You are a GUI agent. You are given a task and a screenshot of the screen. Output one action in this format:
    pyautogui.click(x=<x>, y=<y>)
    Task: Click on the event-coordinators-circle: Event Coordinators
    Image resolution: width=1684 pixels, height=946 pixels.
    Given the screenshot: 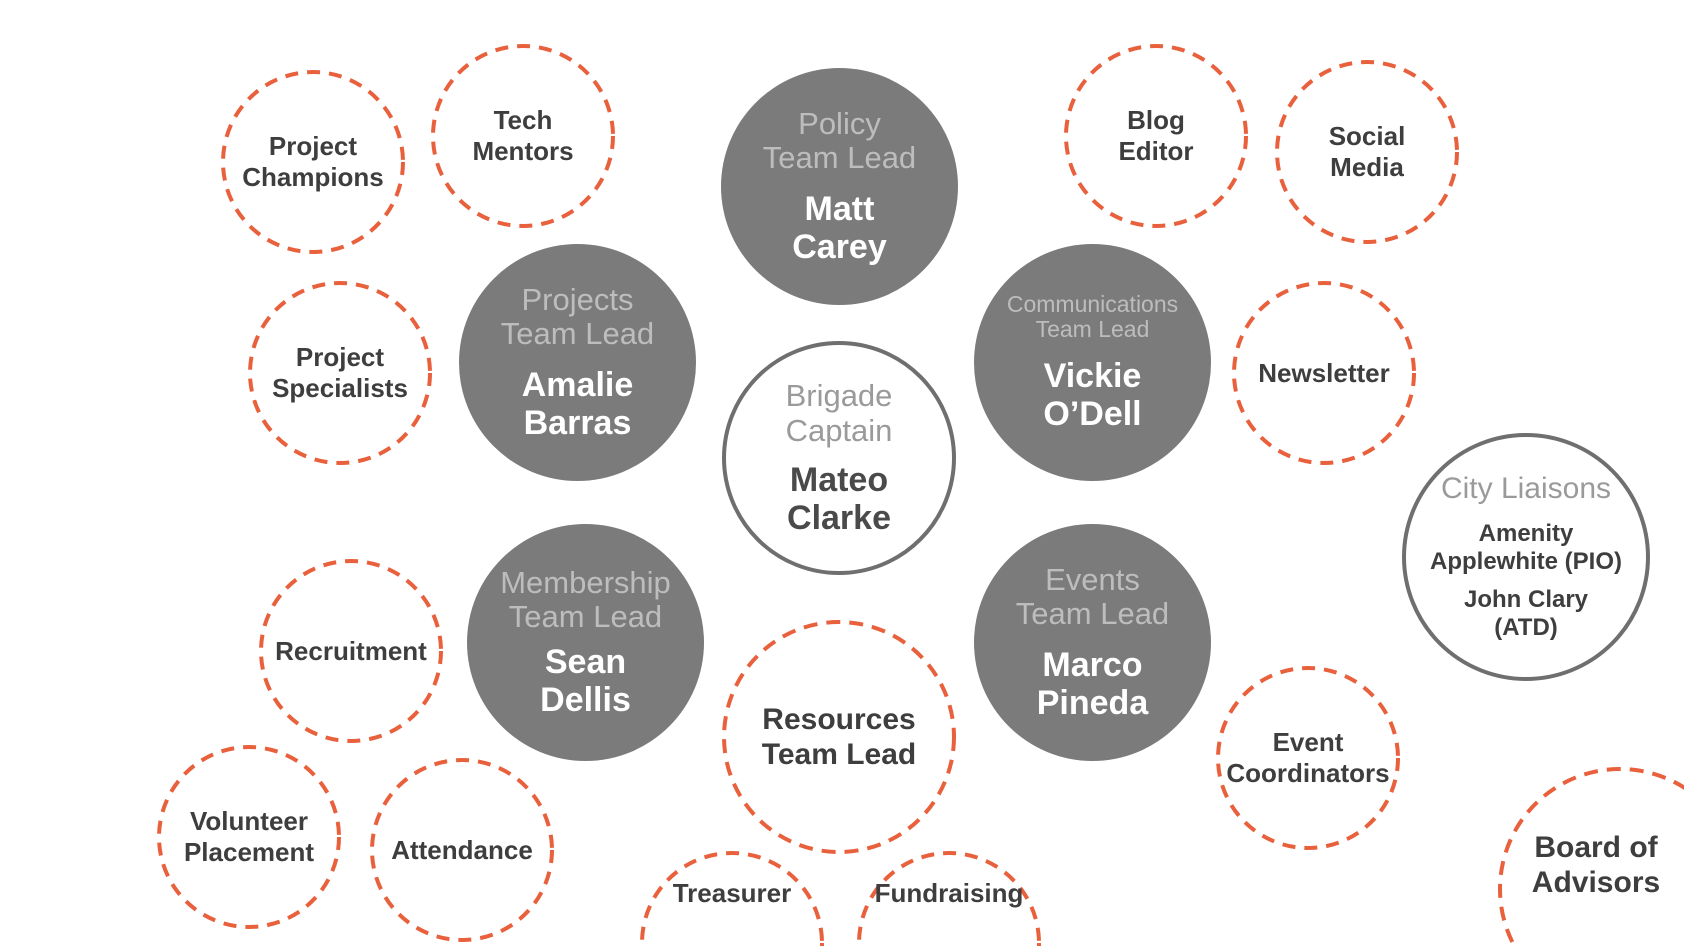 What is the action you would take?
    pyautogui.click(x=1308, y=758)
    